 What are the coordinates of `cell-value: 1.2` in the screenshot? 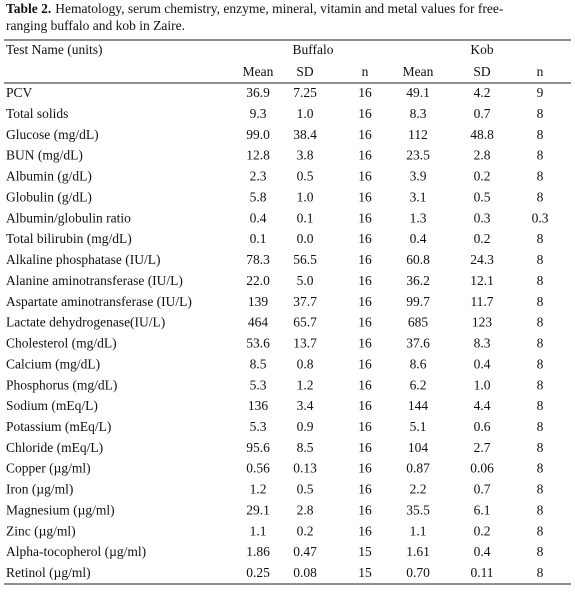 It's located at (305, 384).